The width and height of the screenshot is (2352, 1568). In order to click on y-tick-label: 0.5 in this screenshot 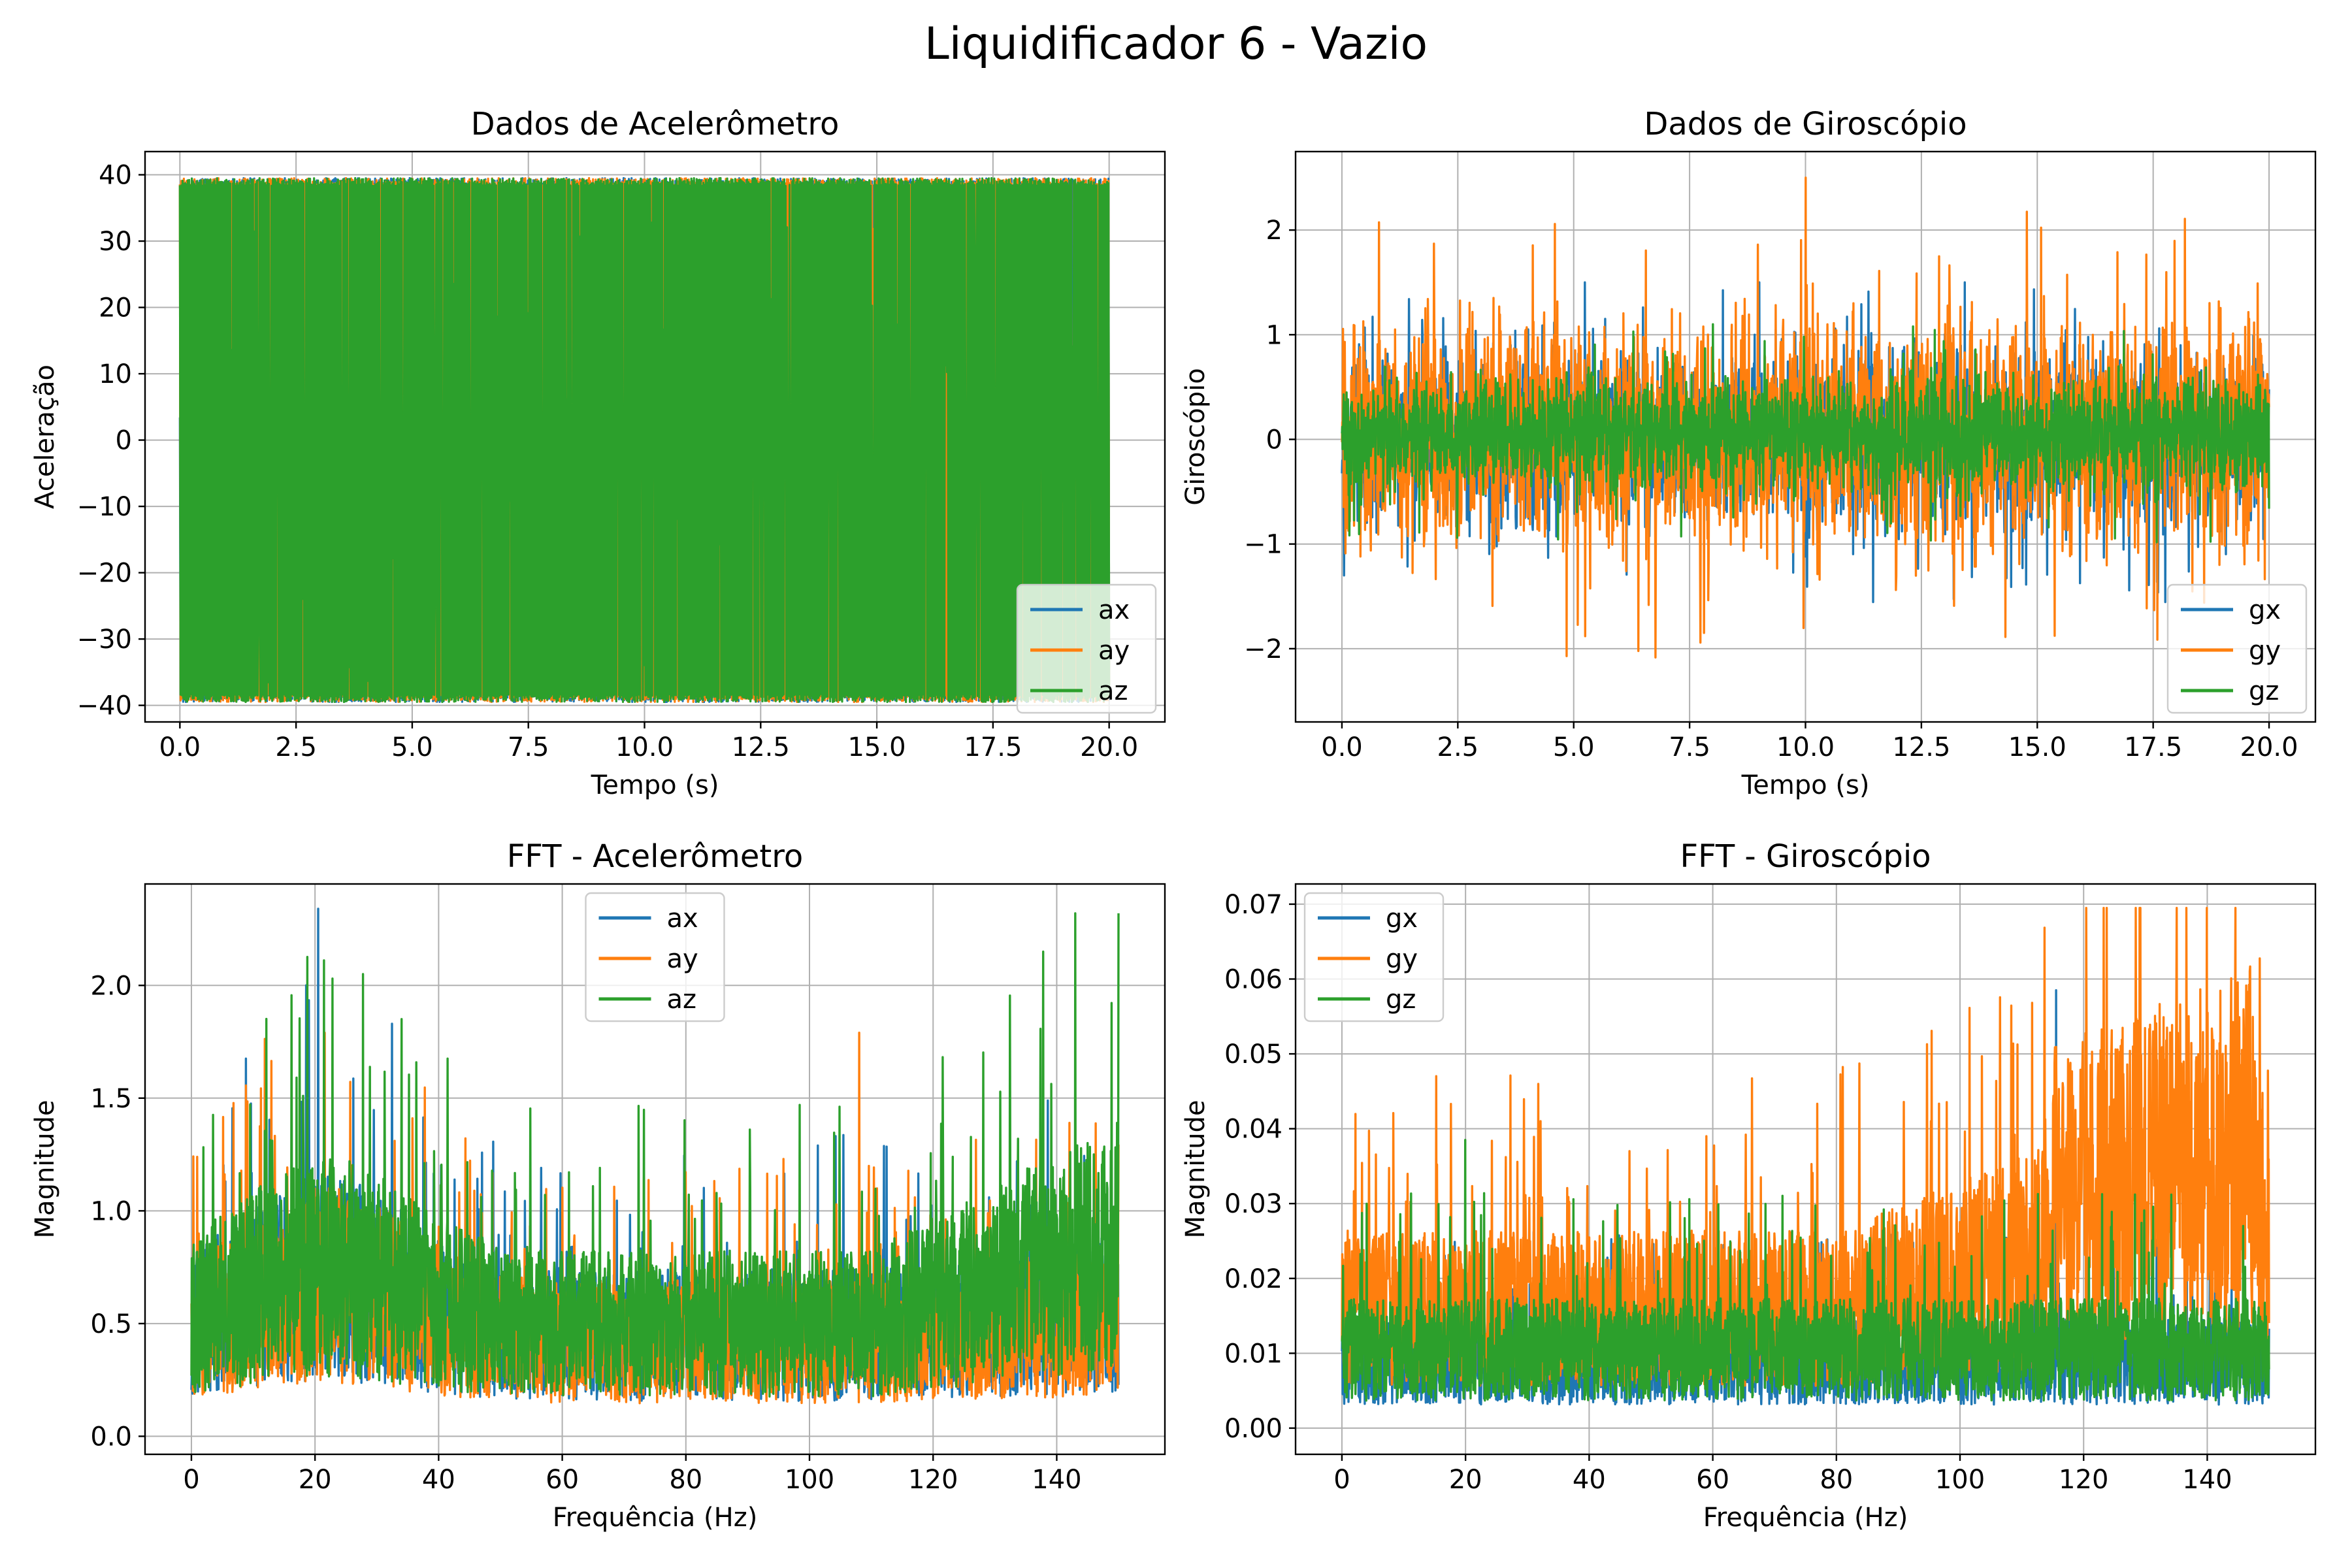, I will do `click(111, 1324)`.